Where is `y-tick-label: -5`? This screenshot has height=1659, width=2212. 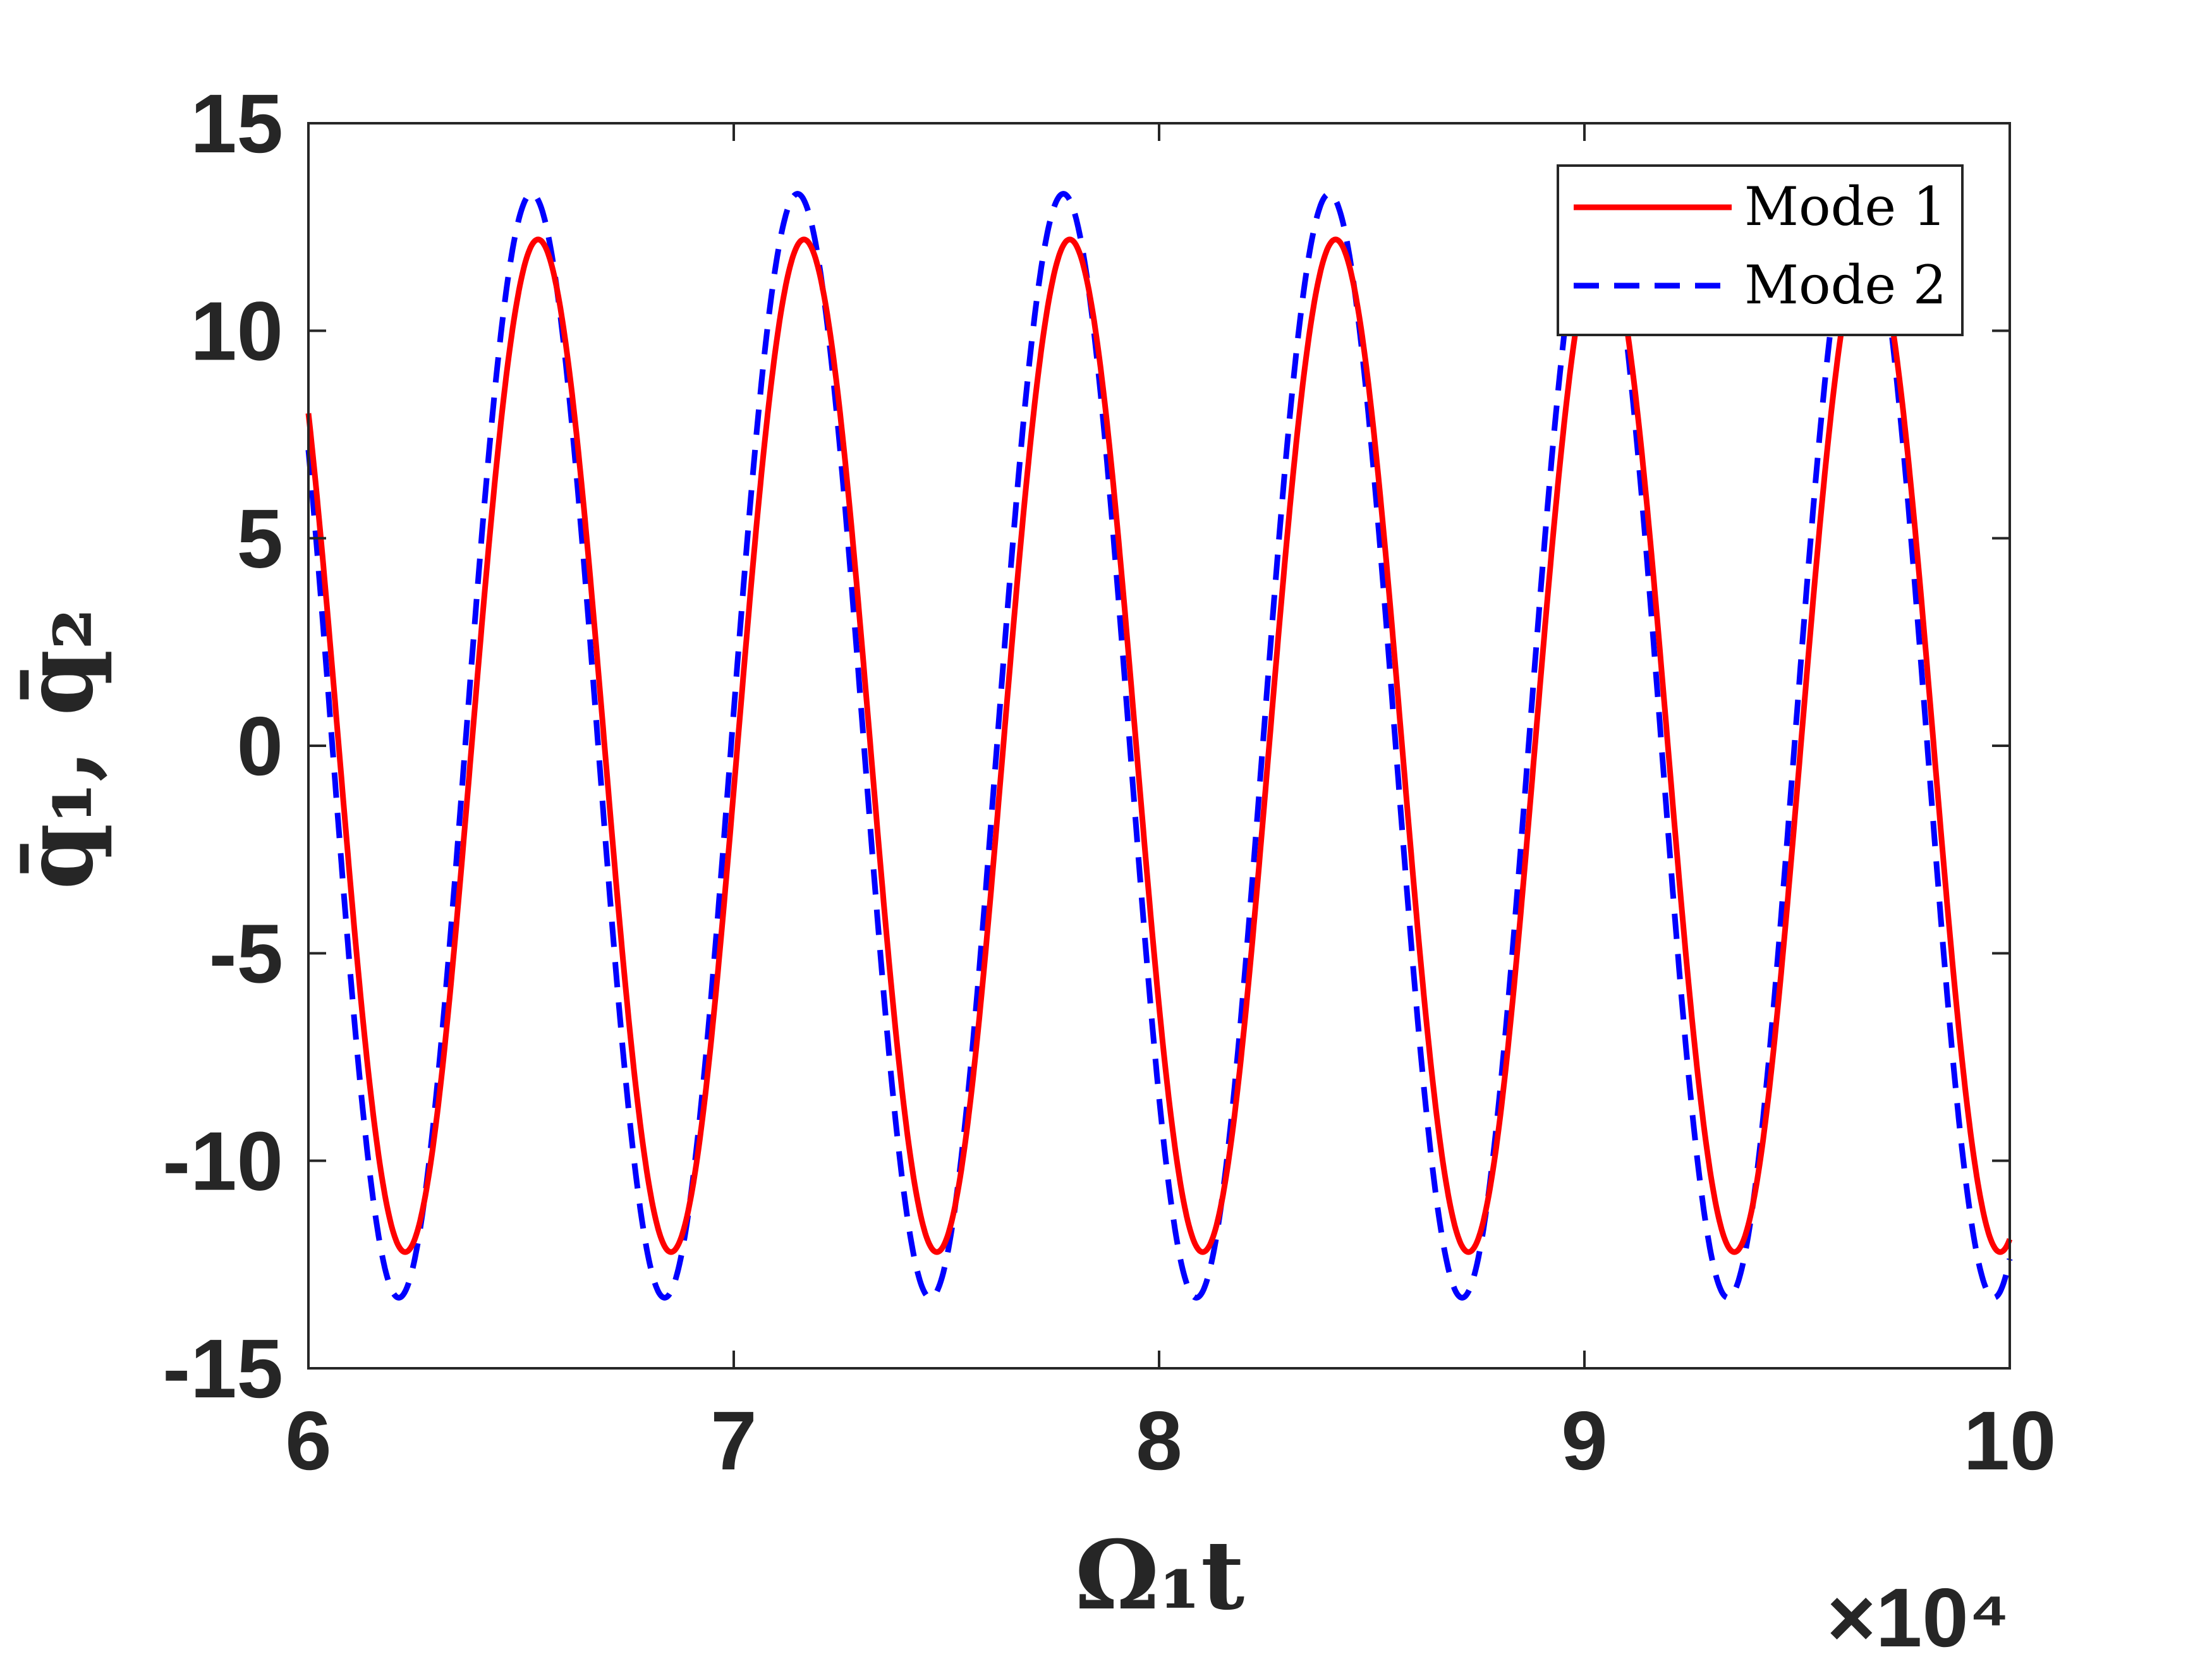 y-tick-label: -5 is located at coordinates (246, 954).